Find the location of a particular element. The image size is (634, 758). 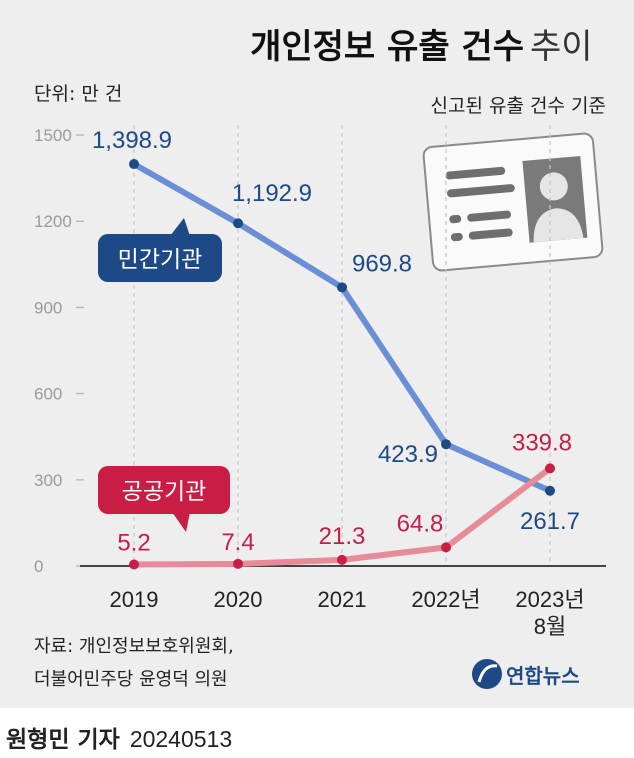

yonhap-logo: 연합뉴스 is located at coordinates (526, 674).